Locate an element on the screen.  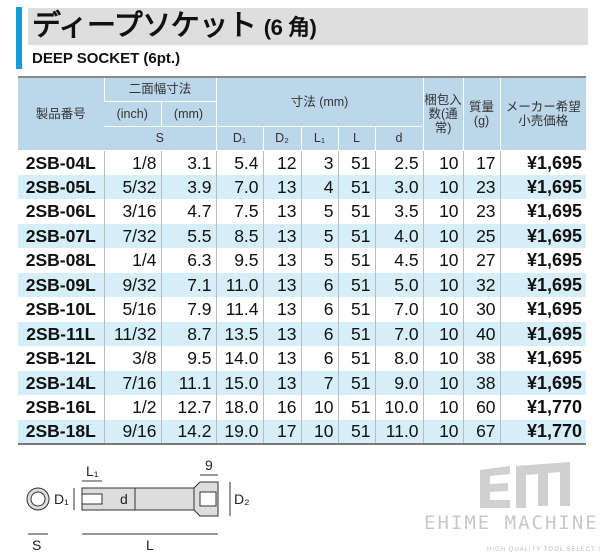
cell-size-inch: 1/4 is located at coordinates (132, 260).